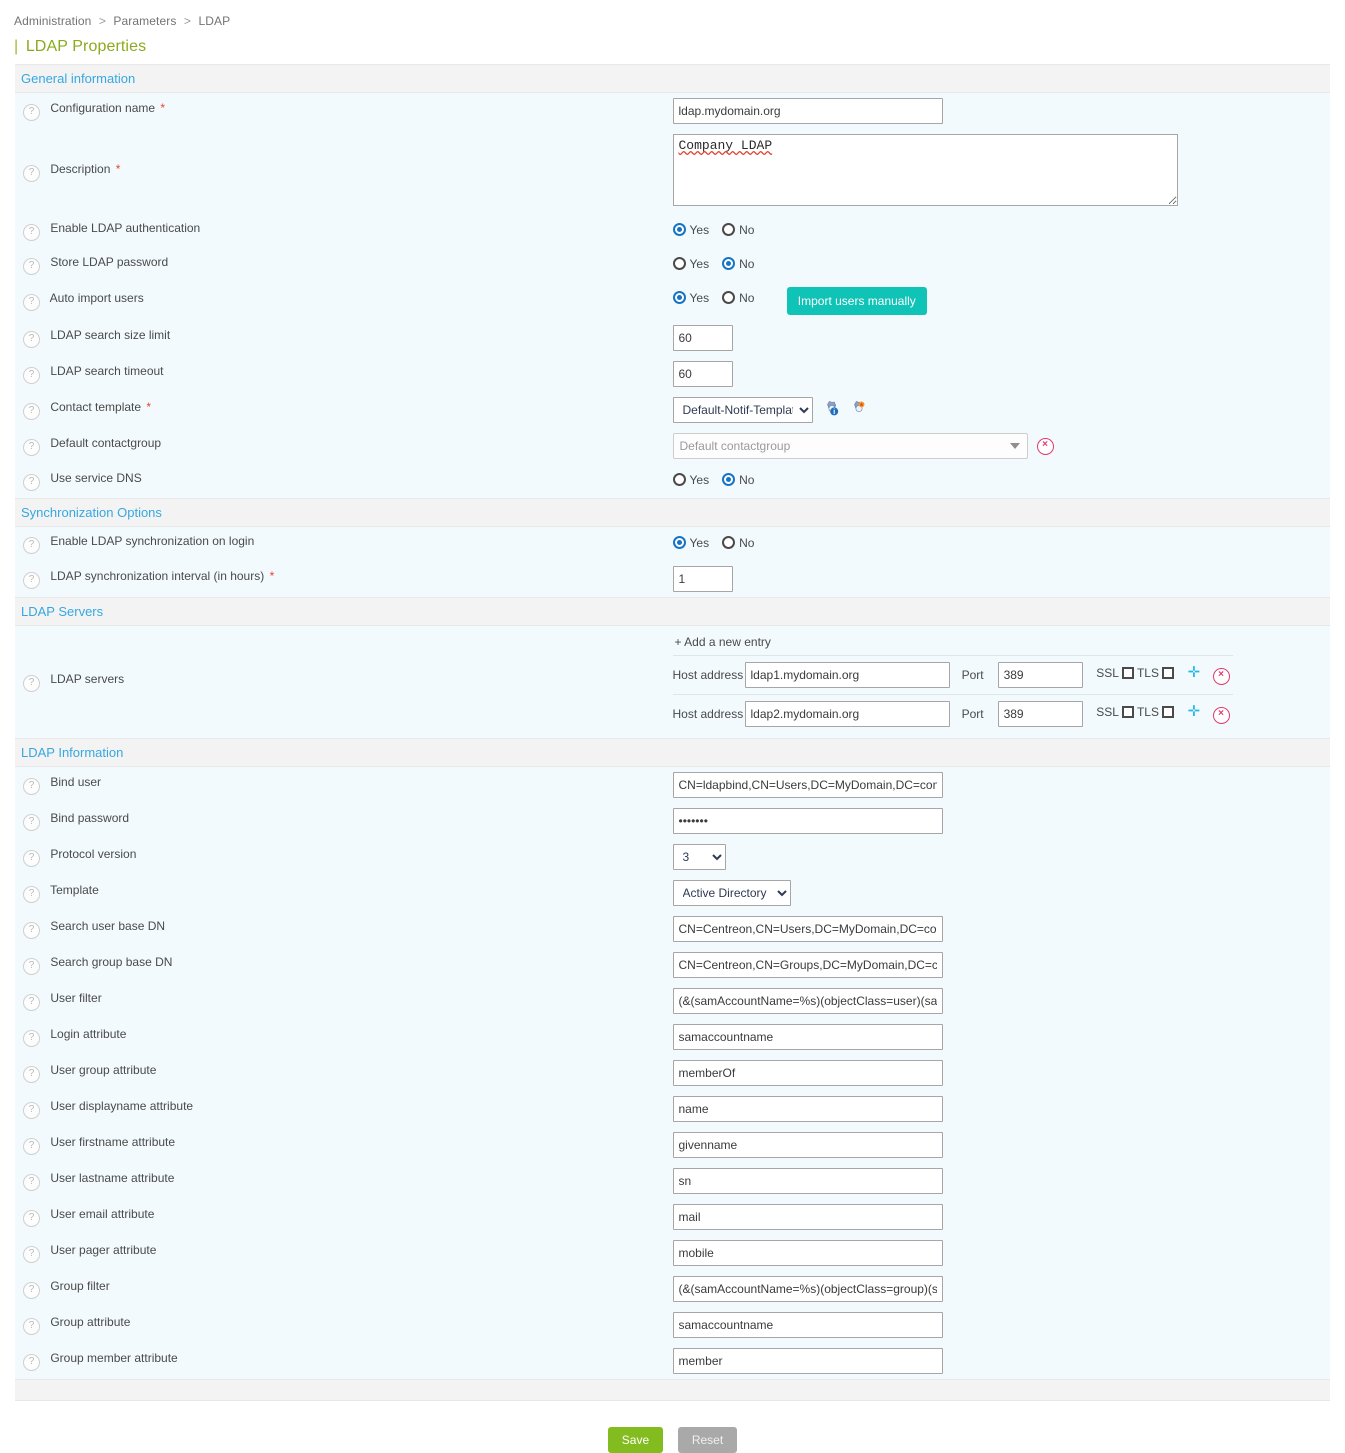 This screenshot has height=1453, width=1345. What do you see at coordinates (738, 230) in the screenshot?
I see `radio-enable-ldap-auth-no: No` at bounding box center [738, 230].